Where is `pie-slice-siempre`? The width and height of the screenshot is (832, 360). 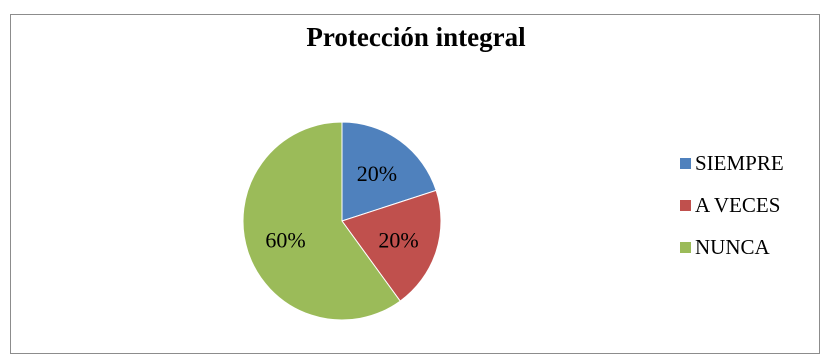 pie-slice-siempre is located at coordinates (389, 171).